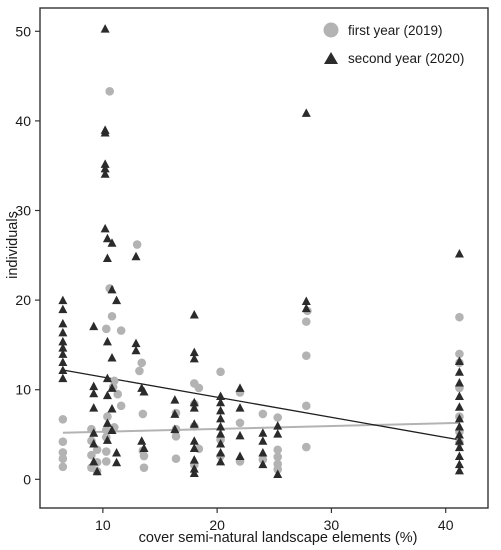 Image resolution: width=501 pixels, height=550 pixels. I want to click on trendline-first-year, so click(261, 427).